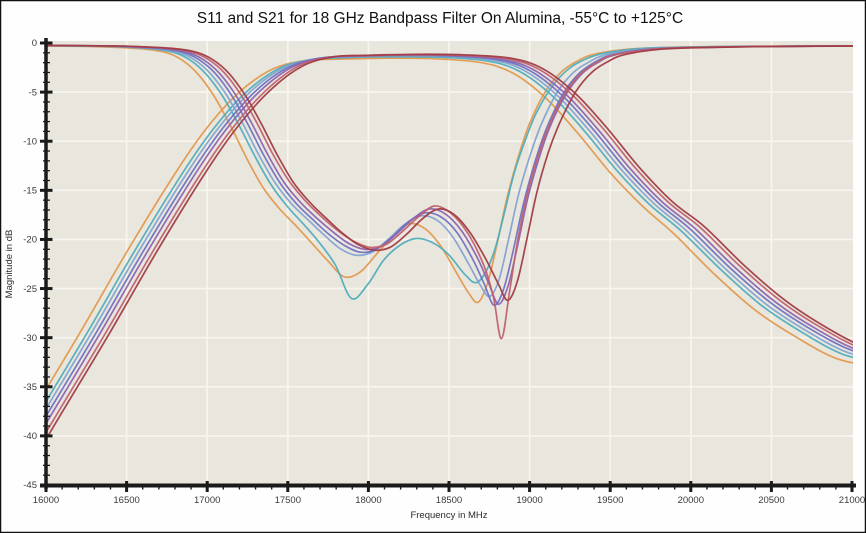  I want to click on x-tick-label: 17000, so click(207, 500).